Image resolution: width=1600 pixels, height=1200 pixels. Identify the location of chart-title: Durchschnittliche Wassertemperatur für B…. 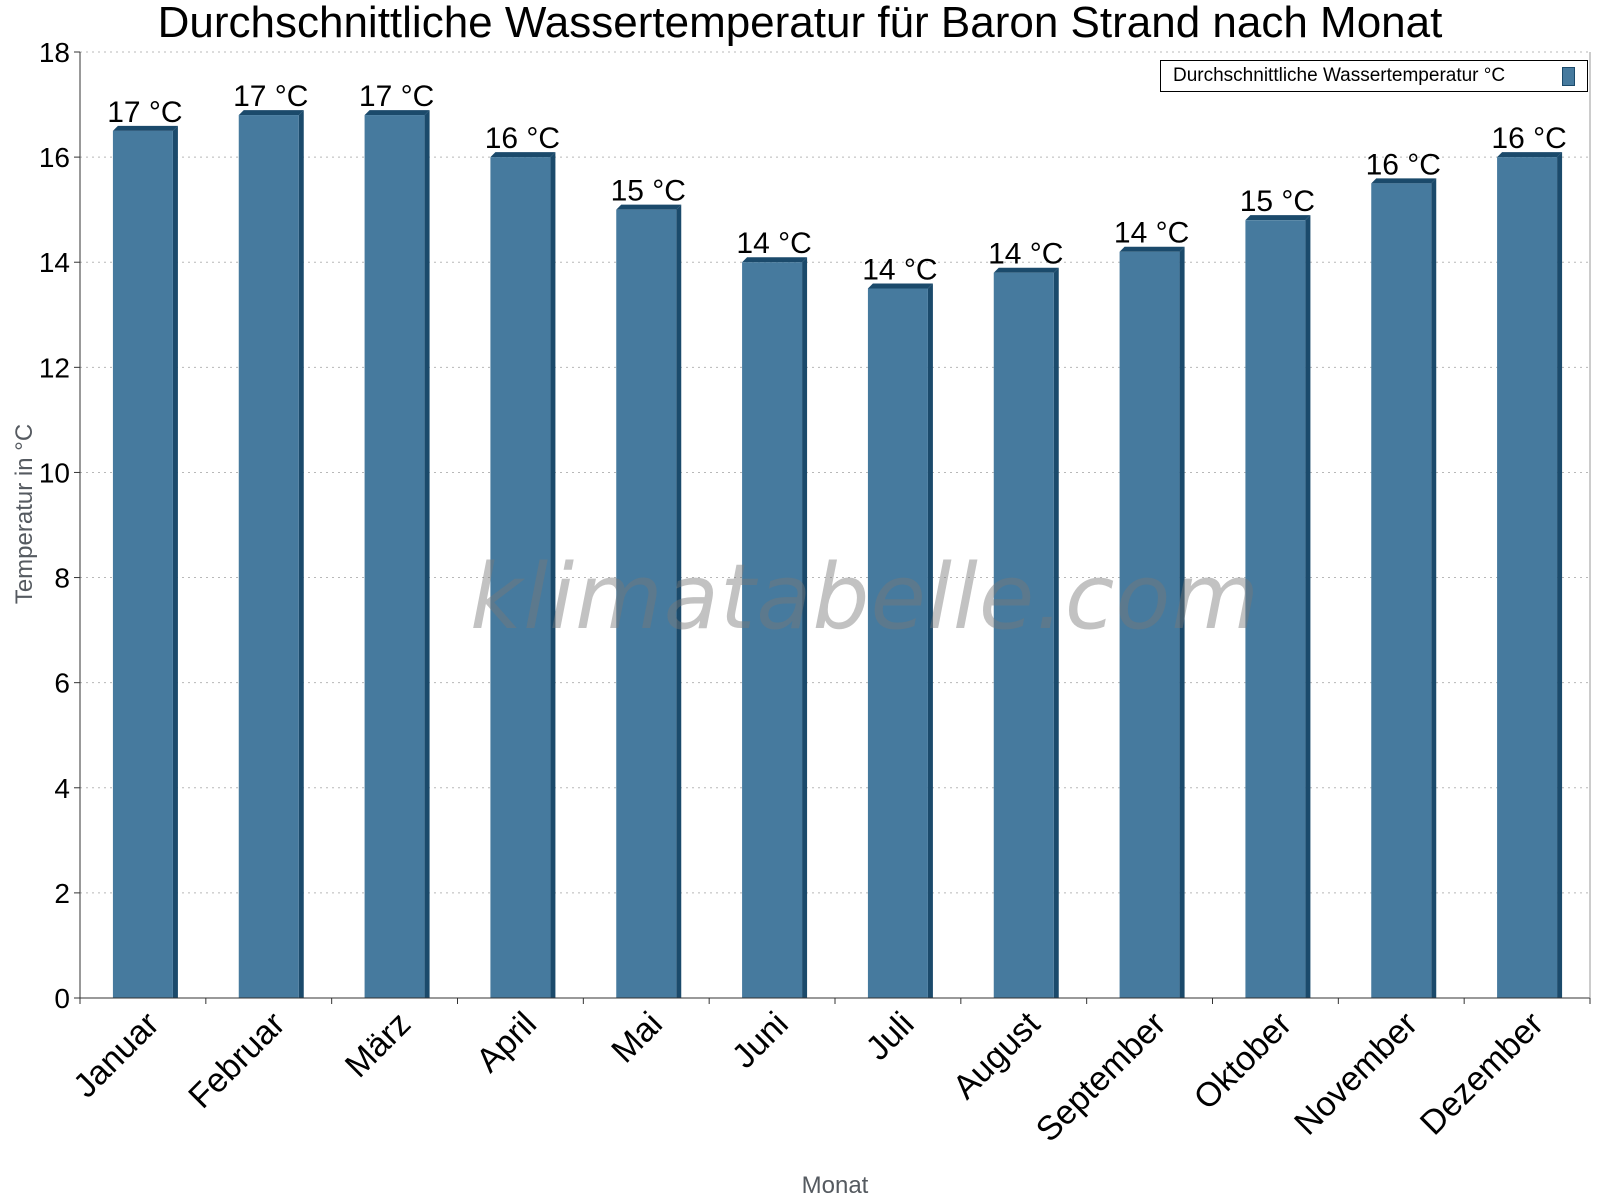
(800, 23).